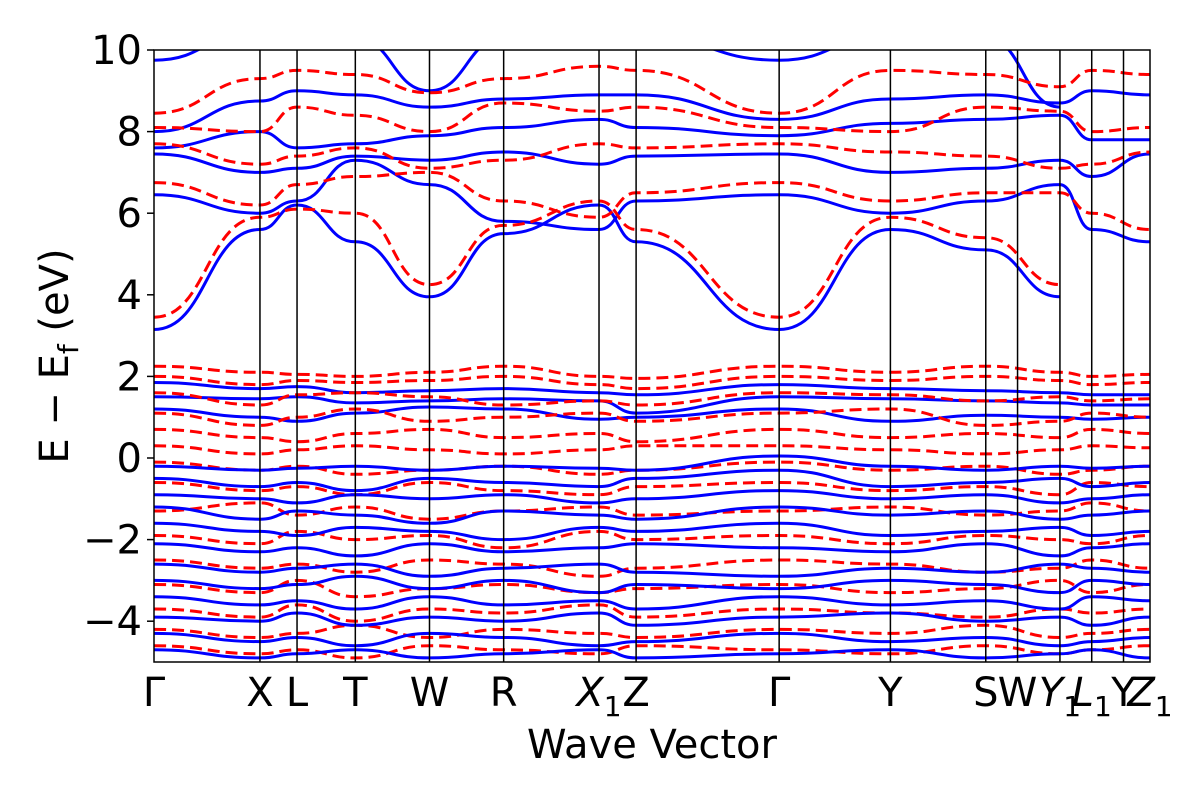 This screenshot has height=800, width=1200. I want to click on x-tick-label-0: Γ, so click(154, 693).